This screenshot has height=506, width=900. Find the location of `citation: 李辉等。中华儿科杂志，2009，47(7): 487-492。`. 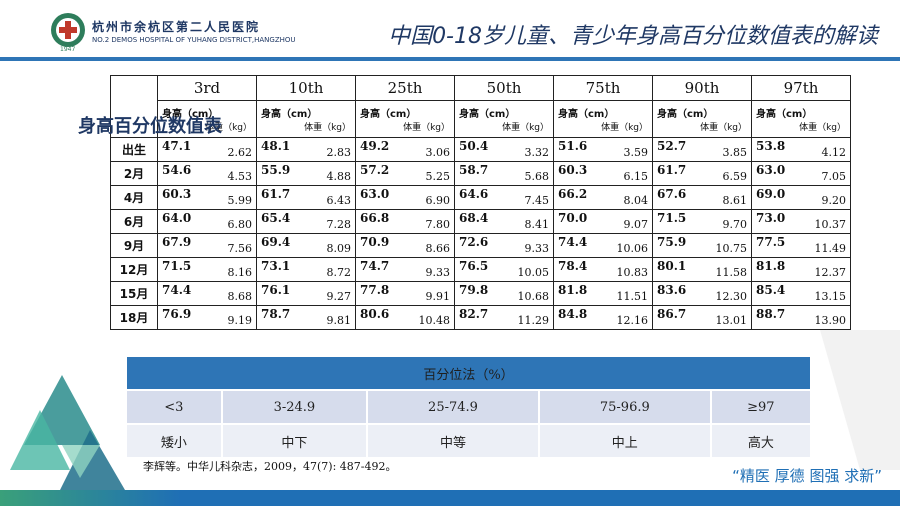

citation: 李辉等。中华儿科杂志，2009，47(7): 487-492。 is located at coordinates (270, 466).